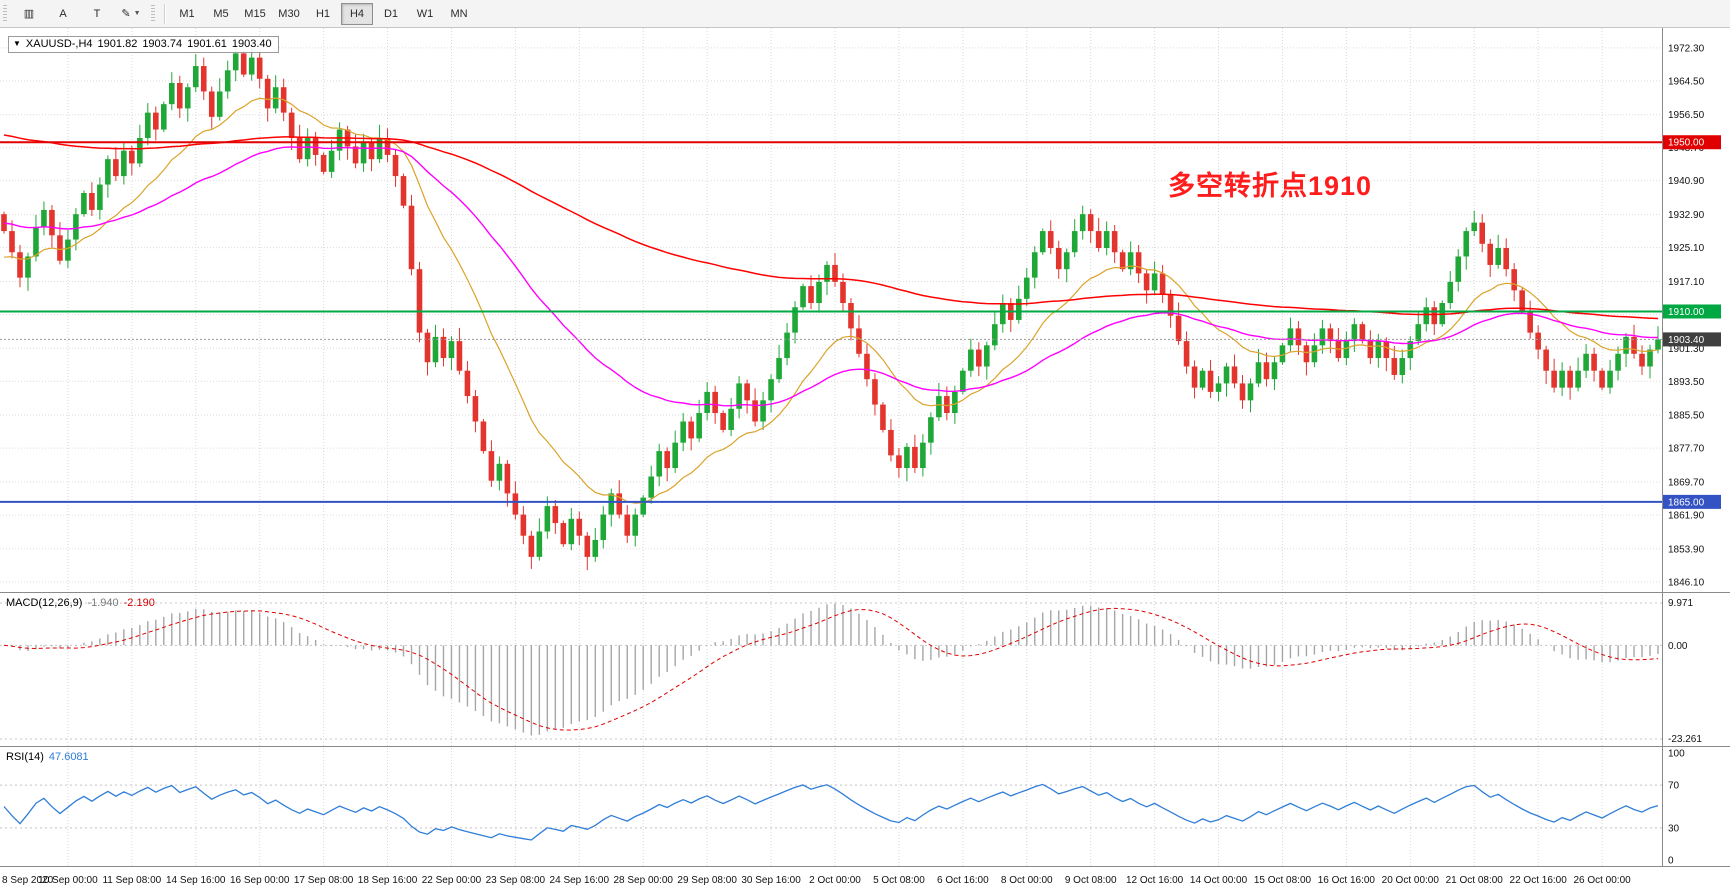 This screenshot has width=1730, height=894. I want to click on price-axis-label: 1877.70, so click(1686, 449).